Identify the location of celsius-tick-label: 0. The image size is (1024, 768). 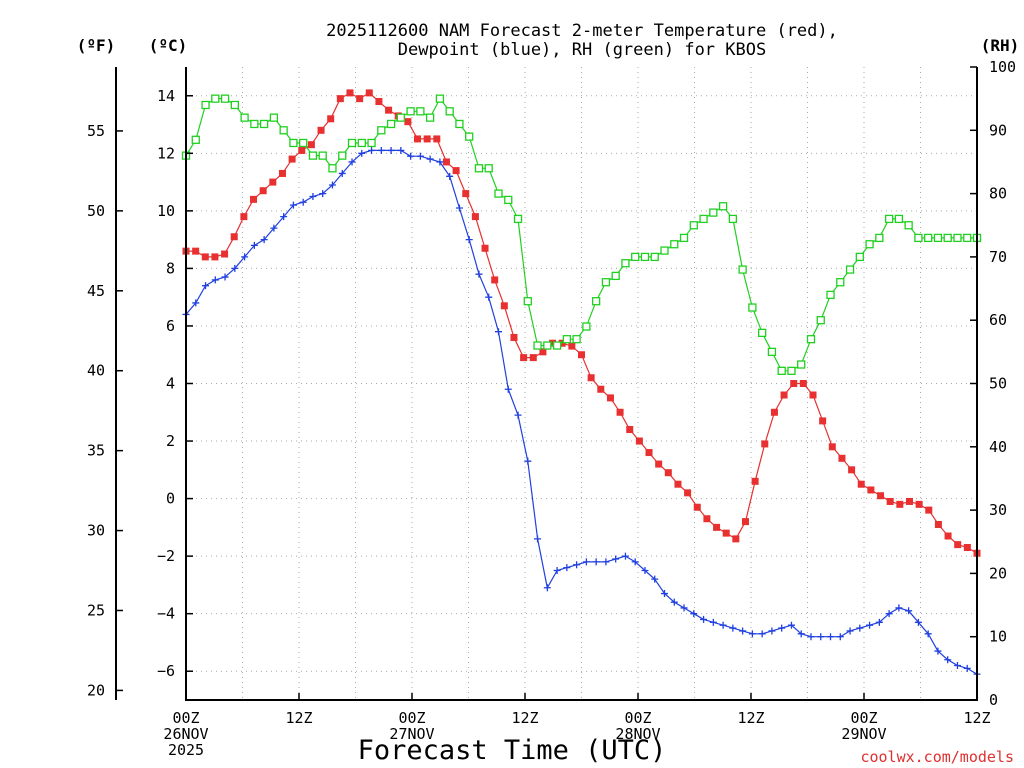
(170, 499).